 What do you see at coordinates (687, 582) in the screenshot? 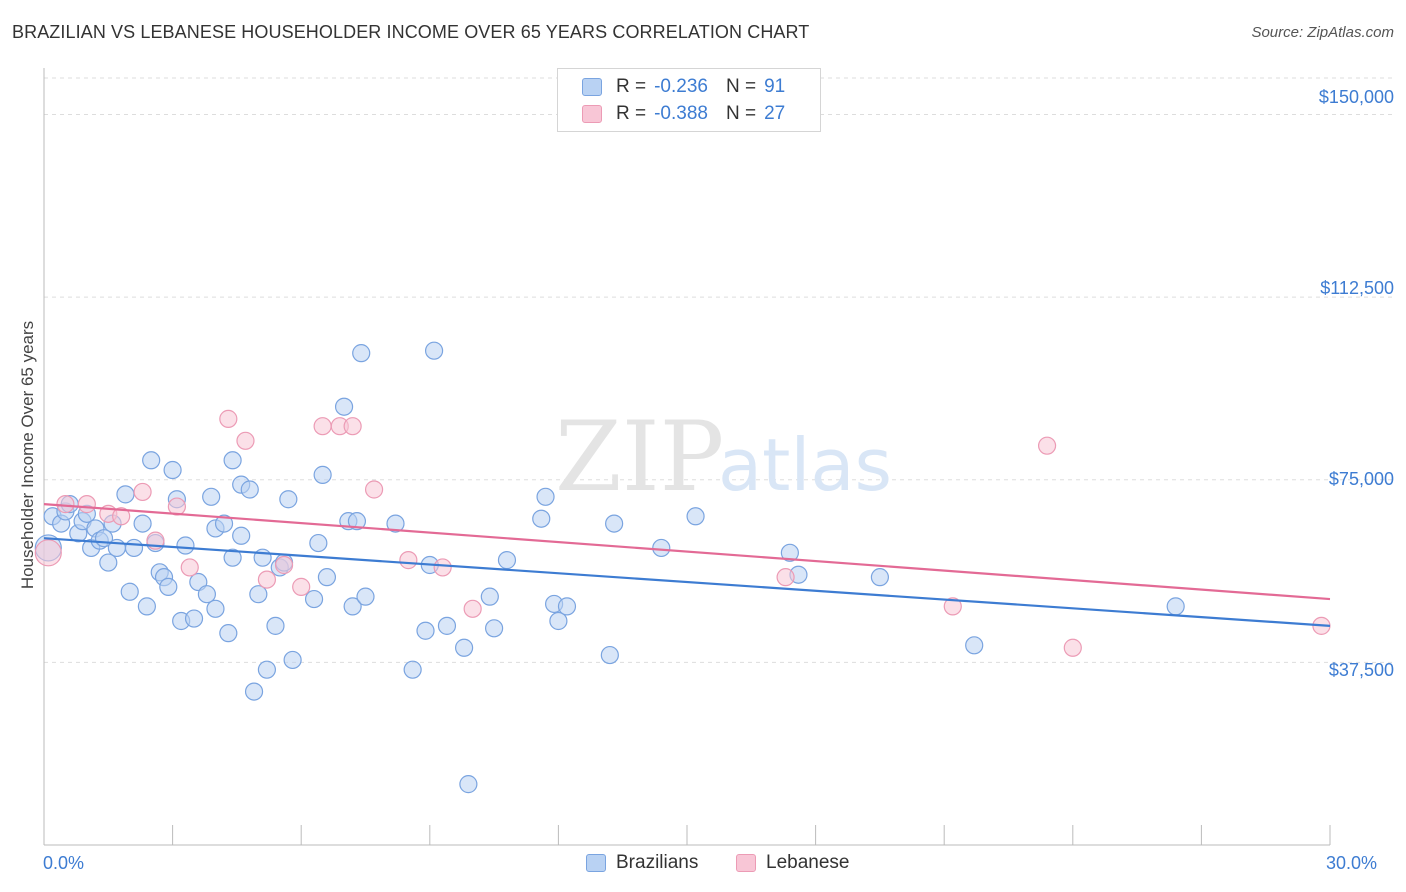
I see `brazilians-trend-line` at bounding box center [687, 582].